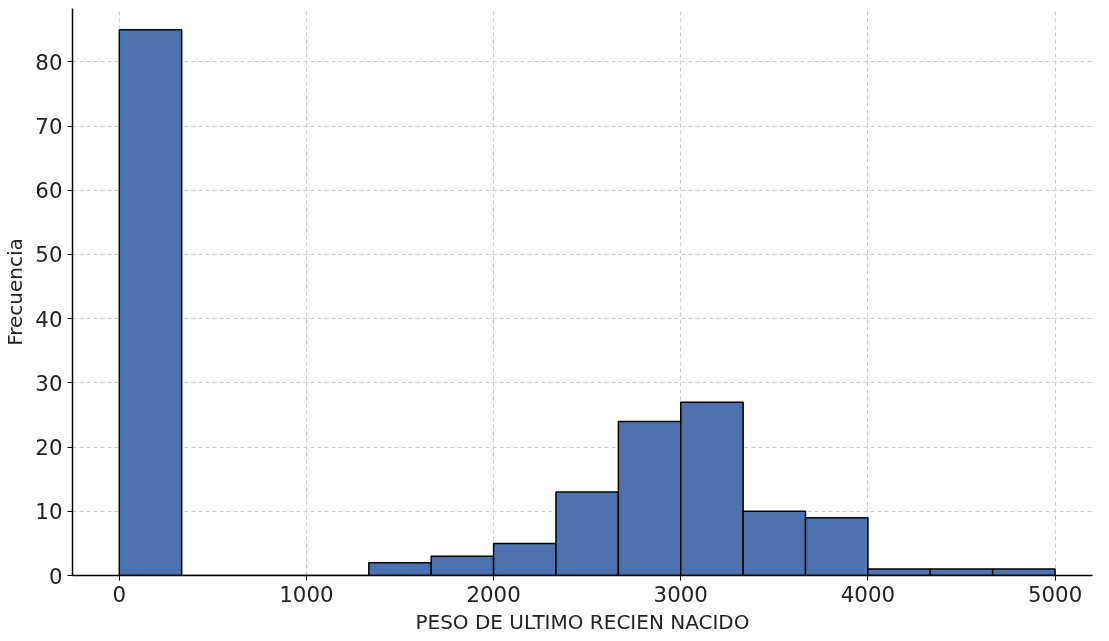  What do you see at coordinates (49, 319) in the screenshot?
I see `y-tick-label: 40` at bounding box center [49, 319].